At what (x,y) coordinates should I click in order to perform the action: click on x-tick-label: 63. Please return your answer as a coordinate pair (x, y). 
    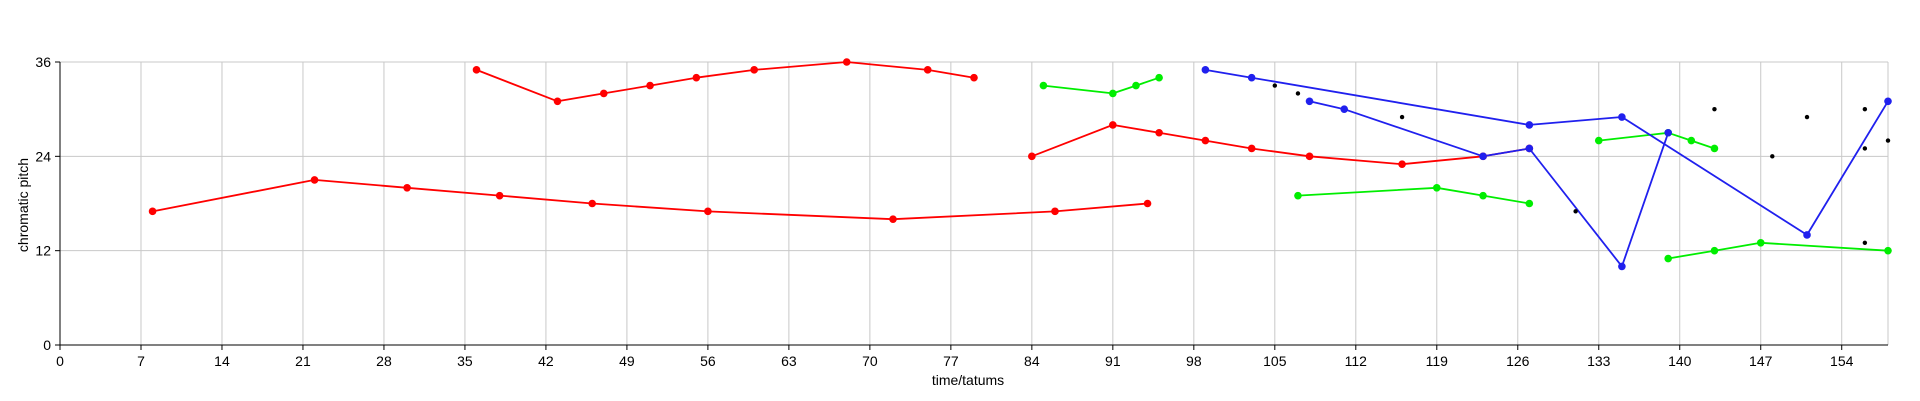
    Looking at the image, I should click on (789, 361).